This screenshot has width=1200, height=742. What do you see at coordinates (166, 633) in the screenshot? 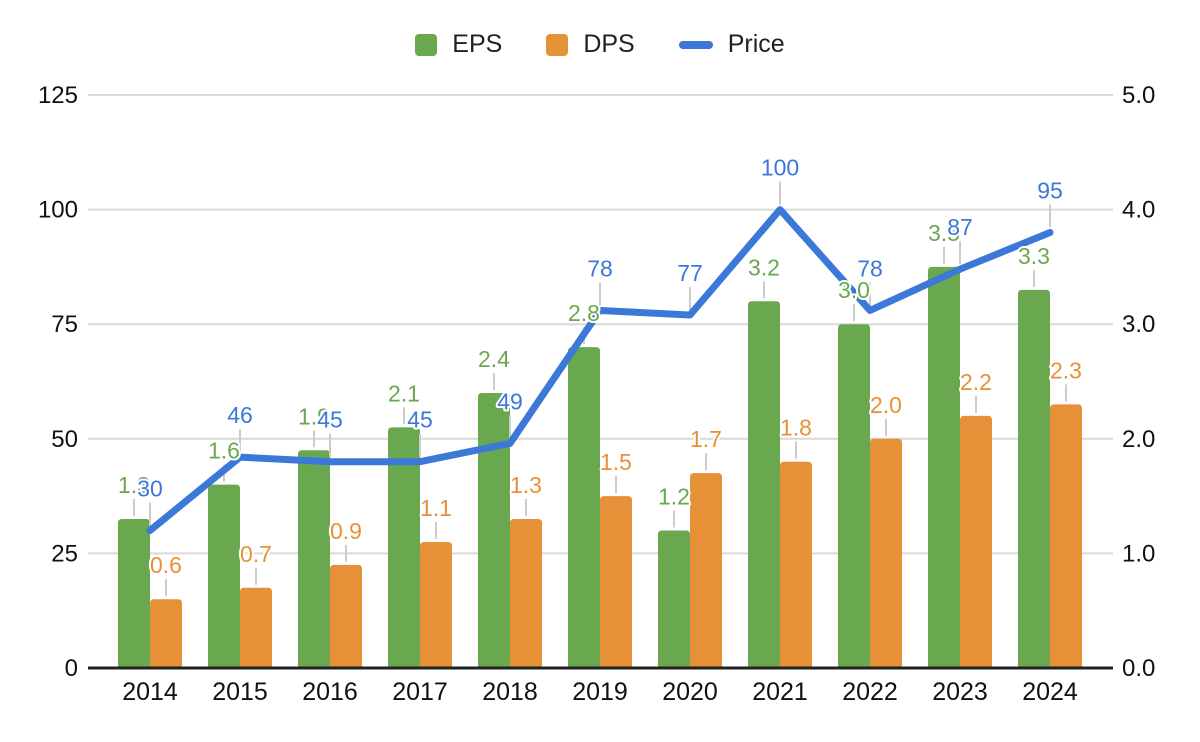
I see `bar-dps-2014` at bounding box center [166, 633].